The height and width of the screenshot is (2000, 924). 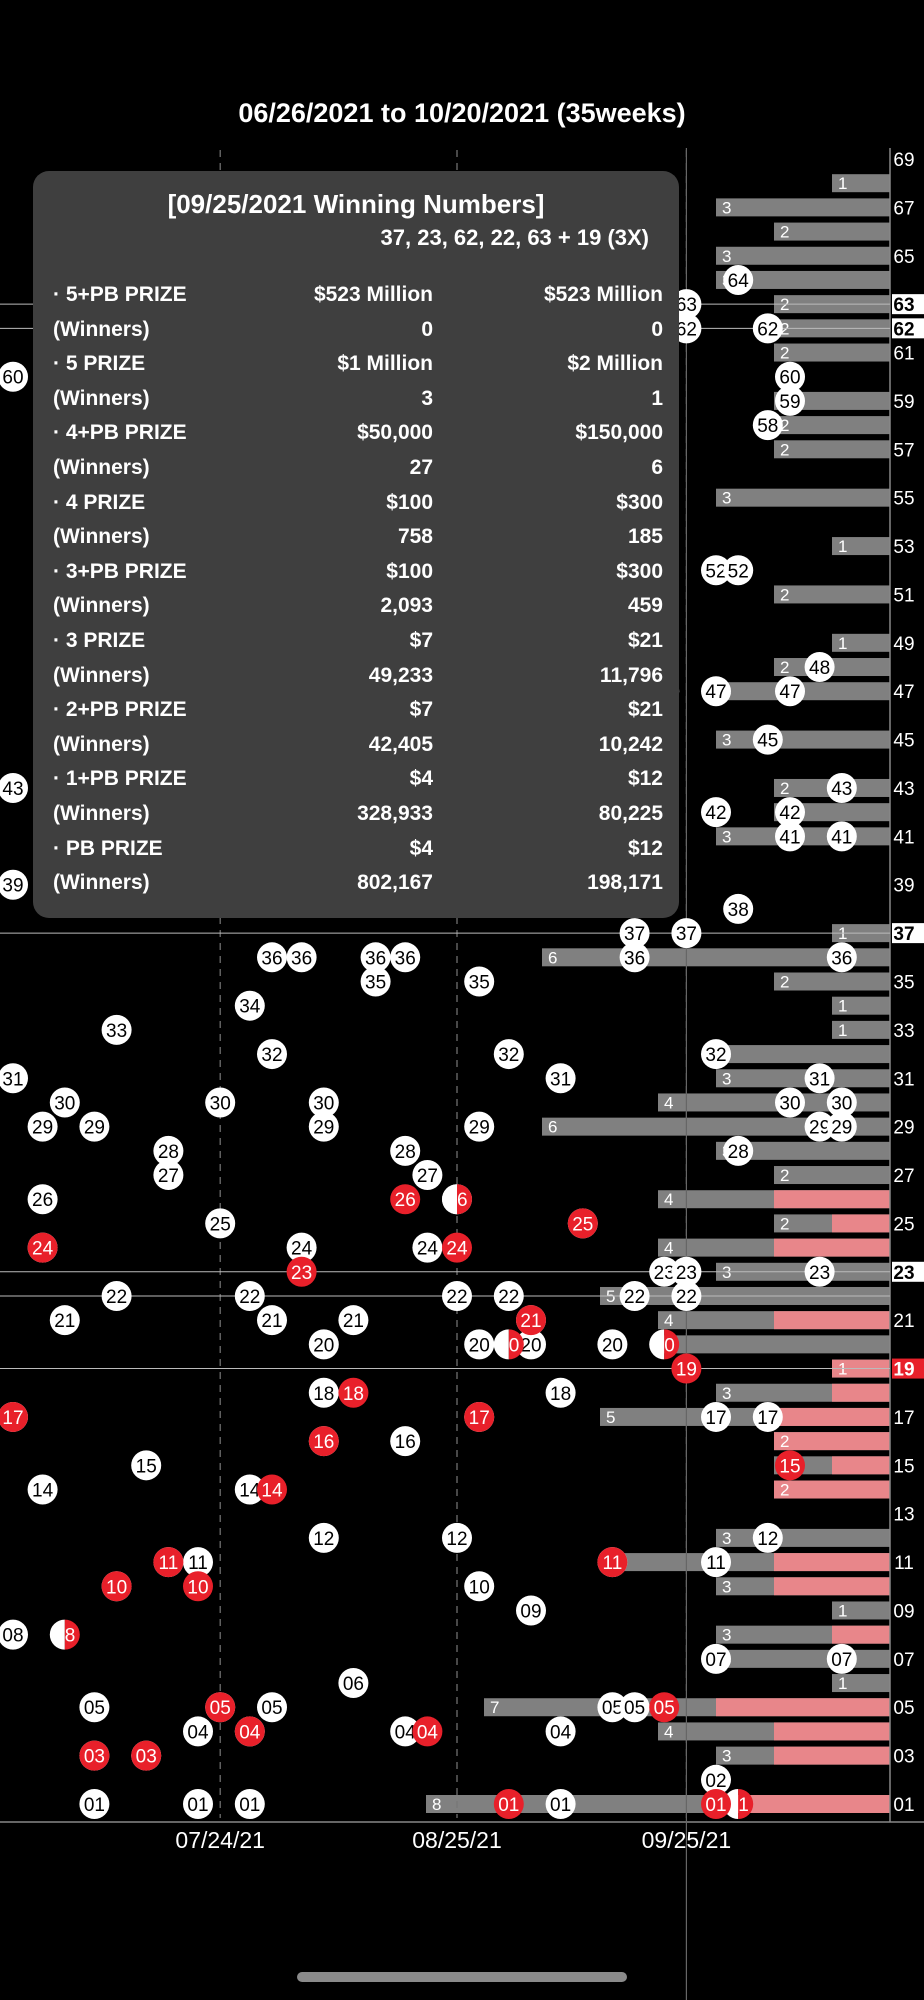 I want to click on ball-marker: 38, so click(x=738, y=908).